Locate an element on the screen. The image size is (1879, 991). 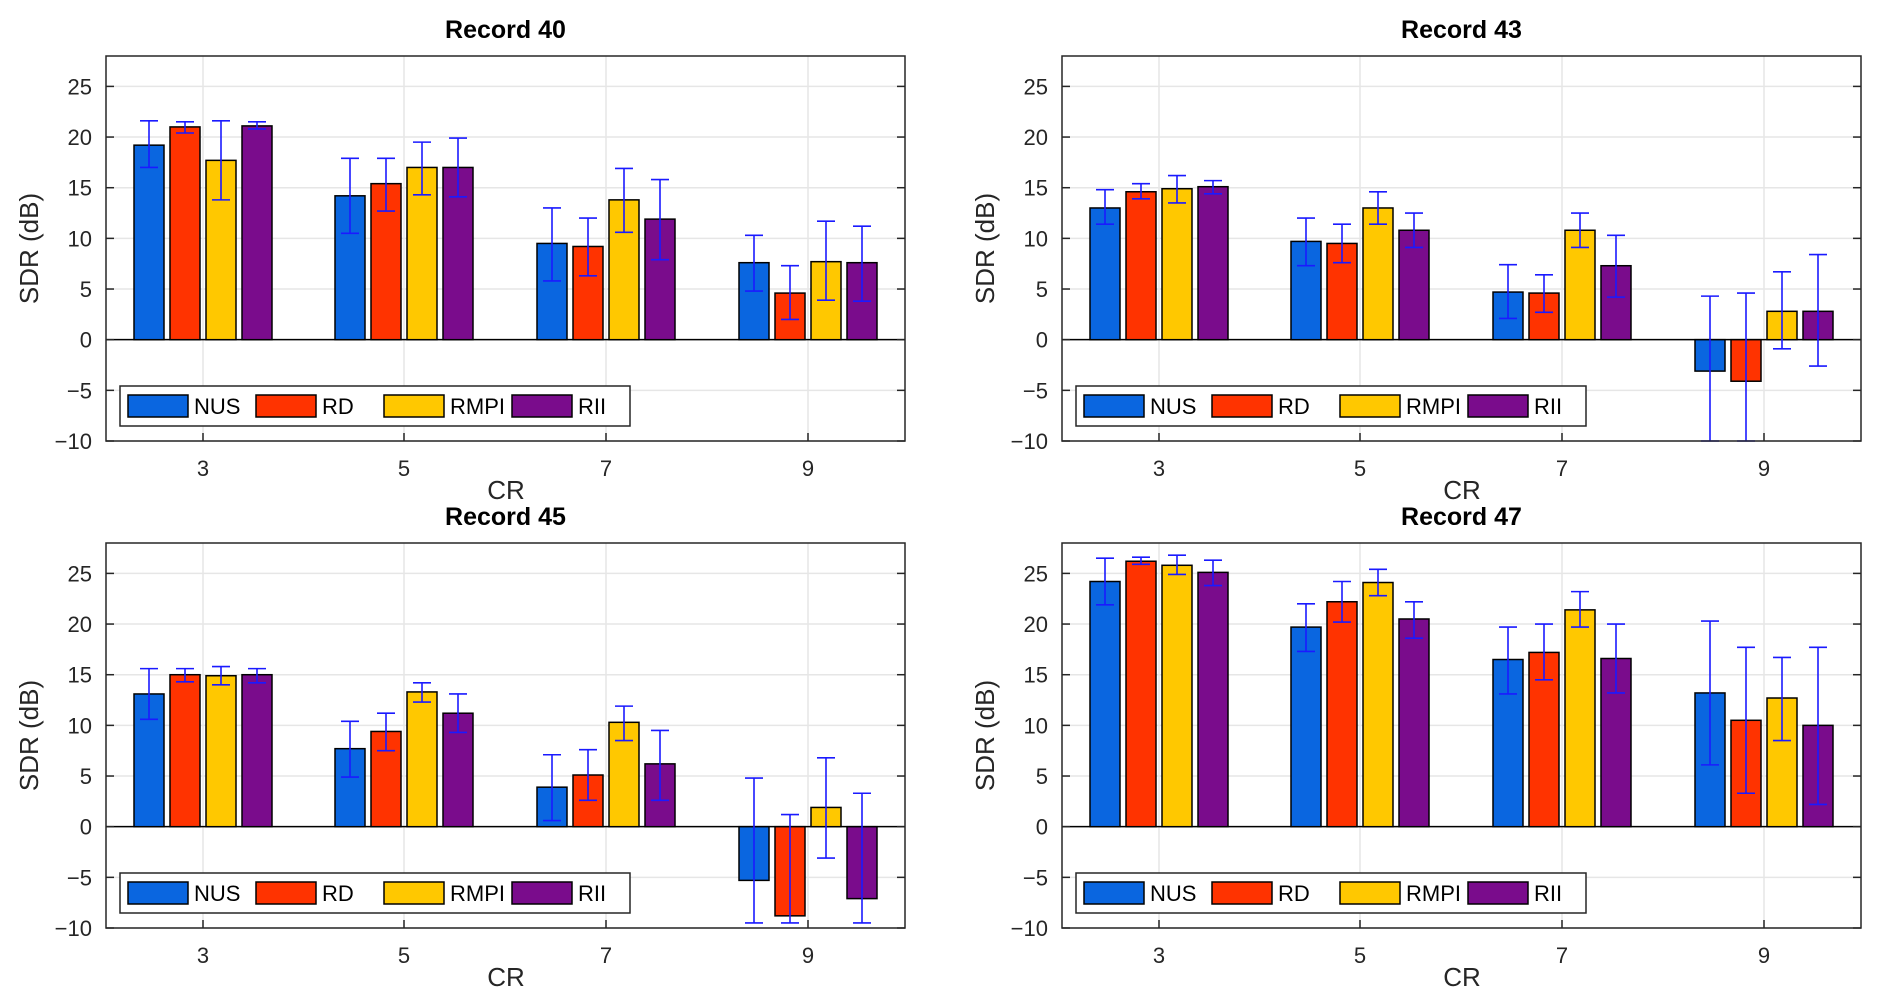
error-bar-rd-cr3 is located at coordinates (185, 675).